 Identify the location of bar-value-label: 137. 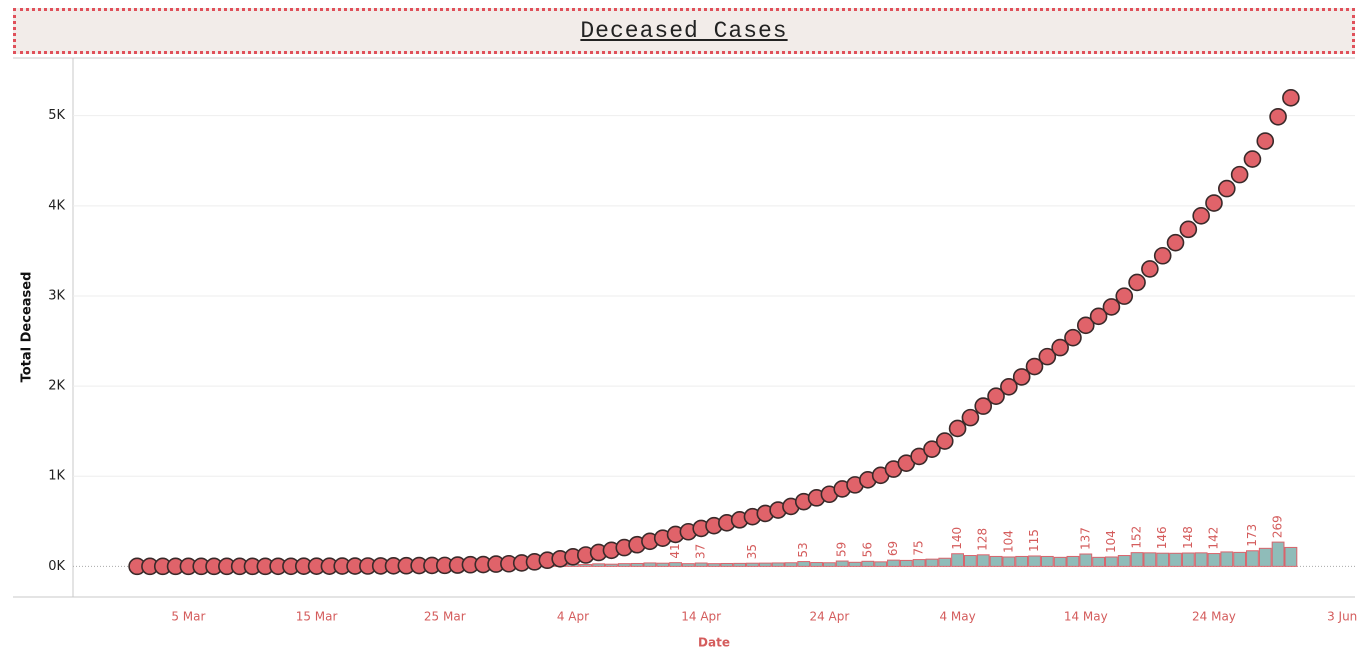
(1085, 538).